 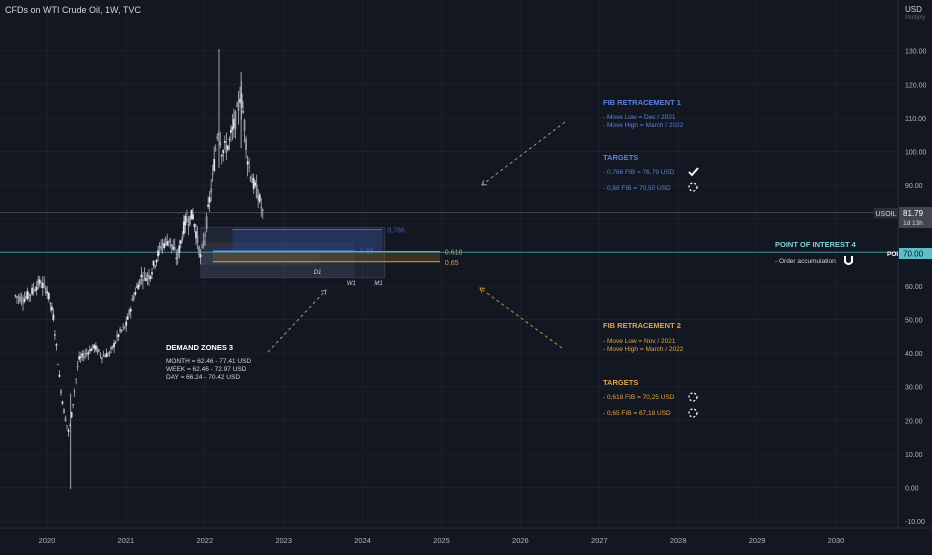 I want to click on x-tick-label: 2028, so click(x=678, y=540).